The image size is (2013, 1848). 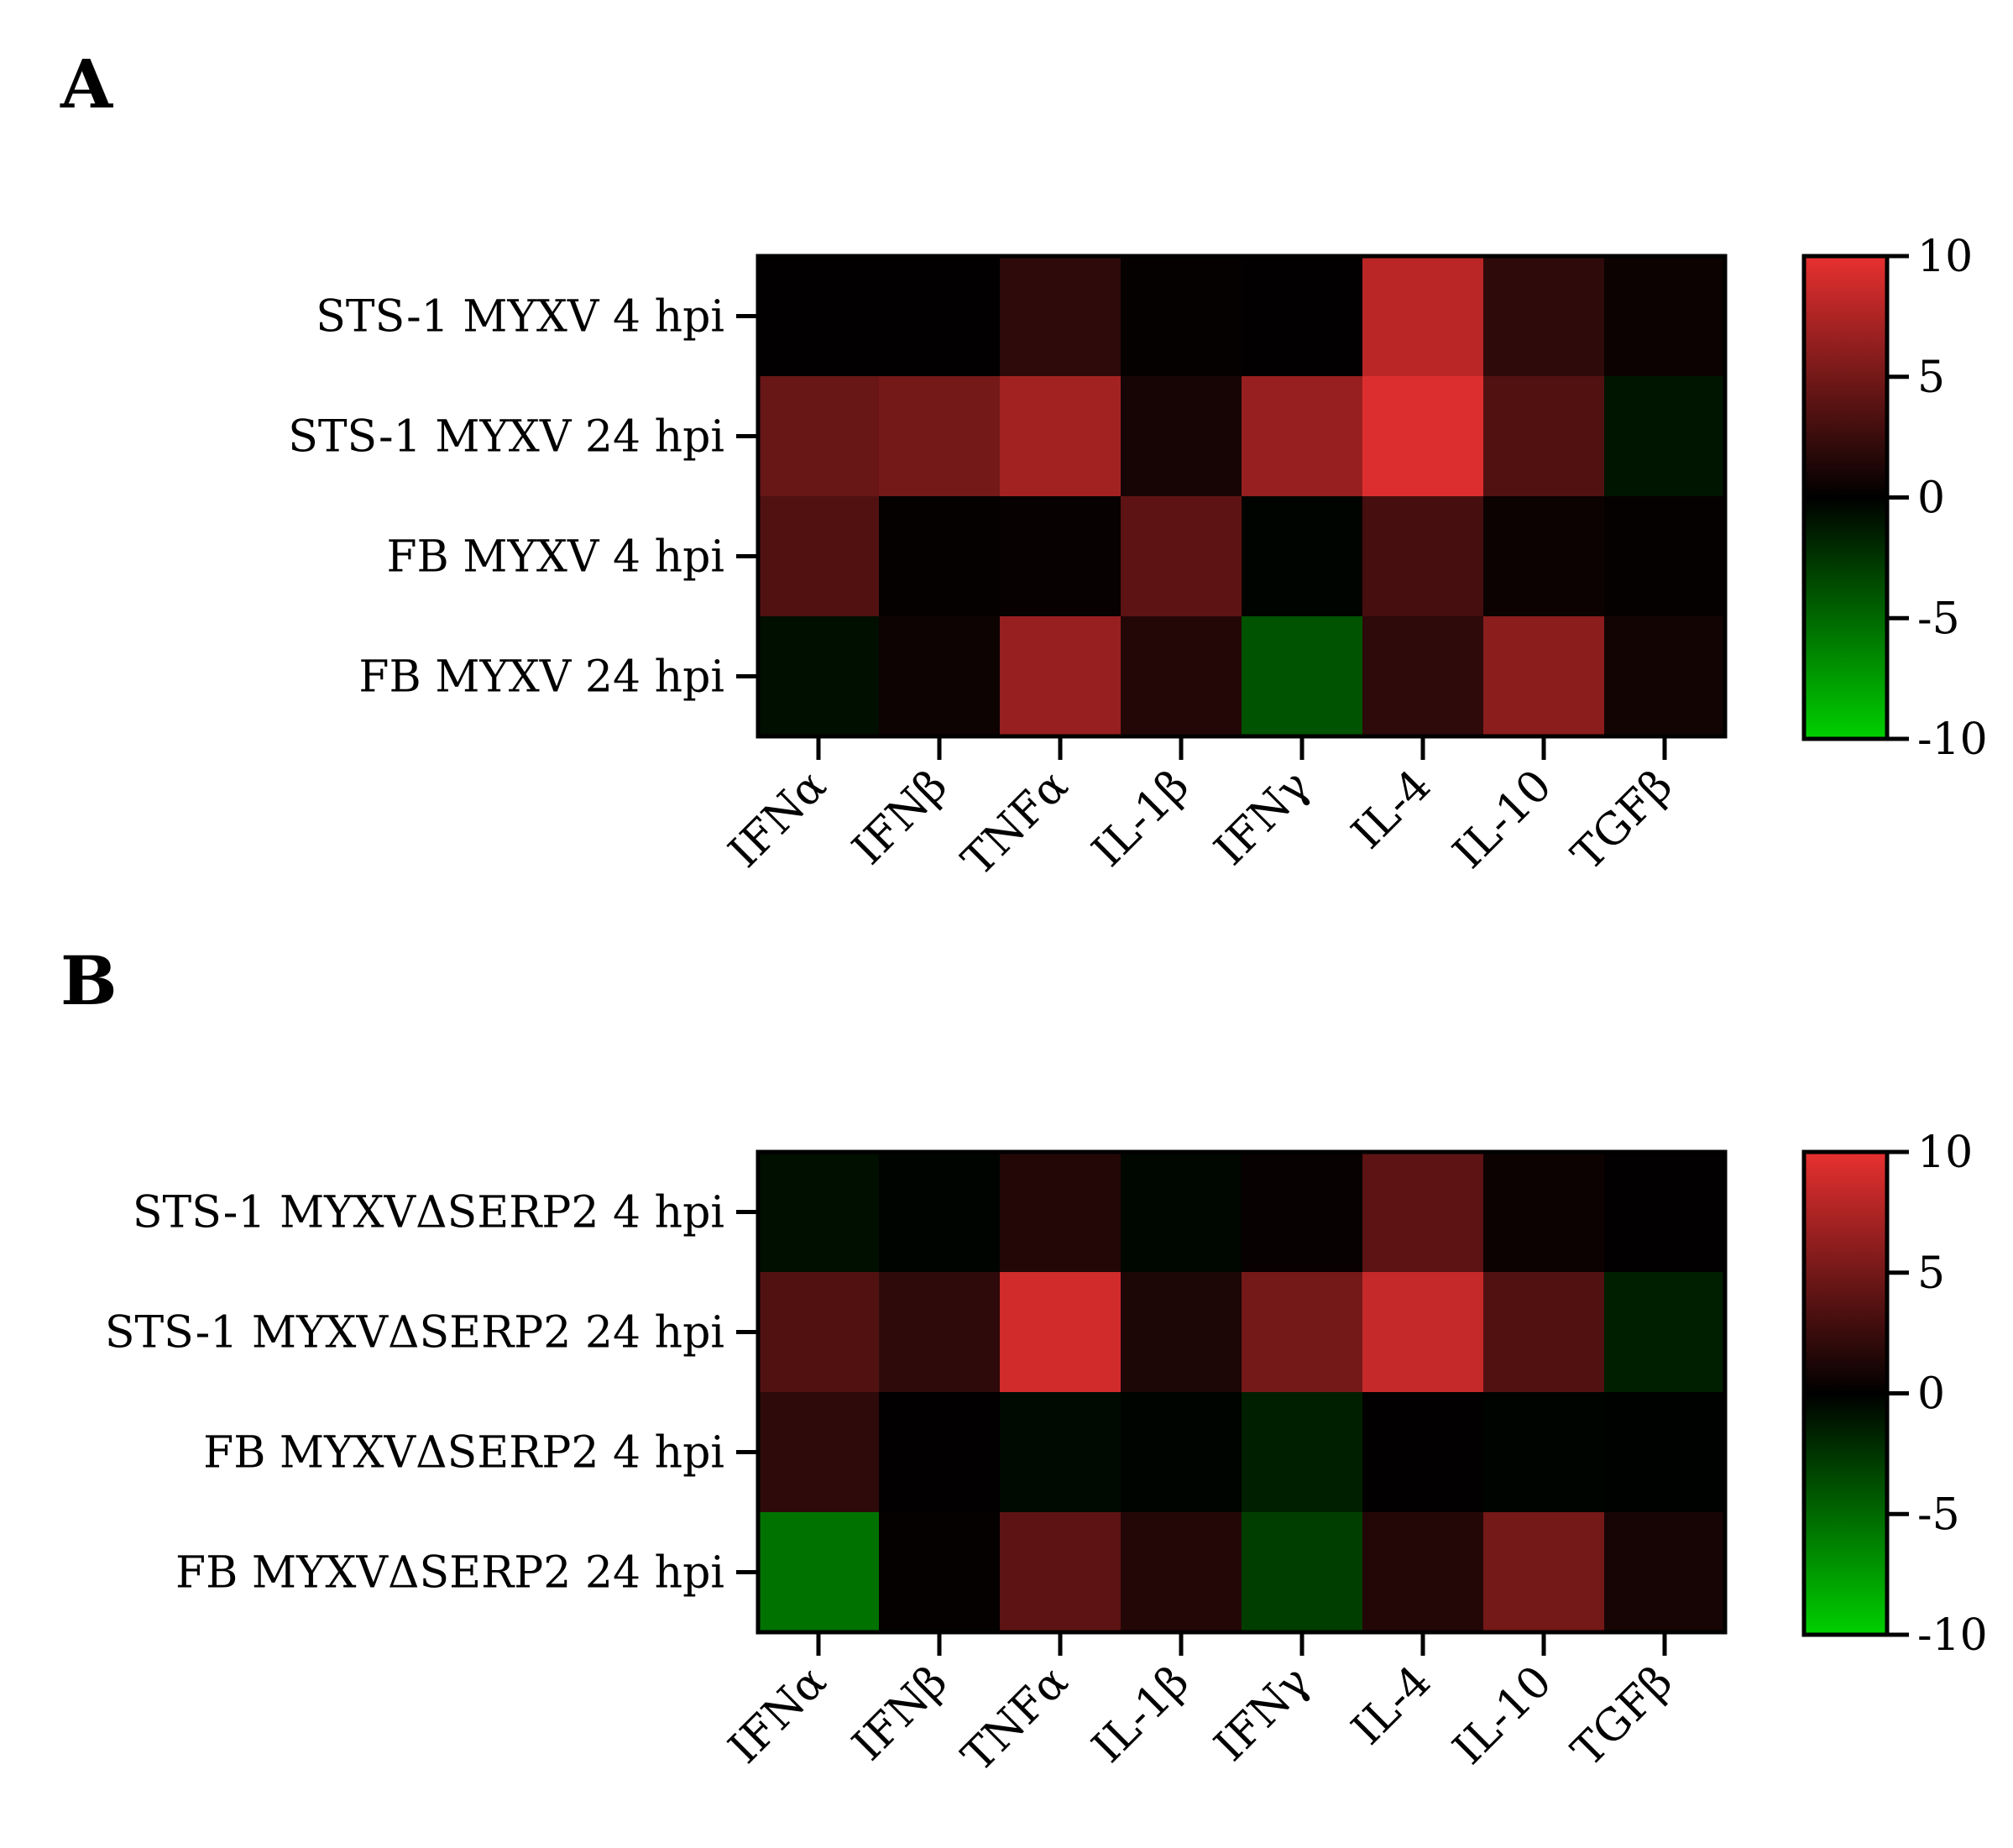 What do you see at coordinates (463, 1454) in the screenshot?
I see `row-label: FB MYXVΔSERP2 4 hpi` at bounding box center [463, 1454].